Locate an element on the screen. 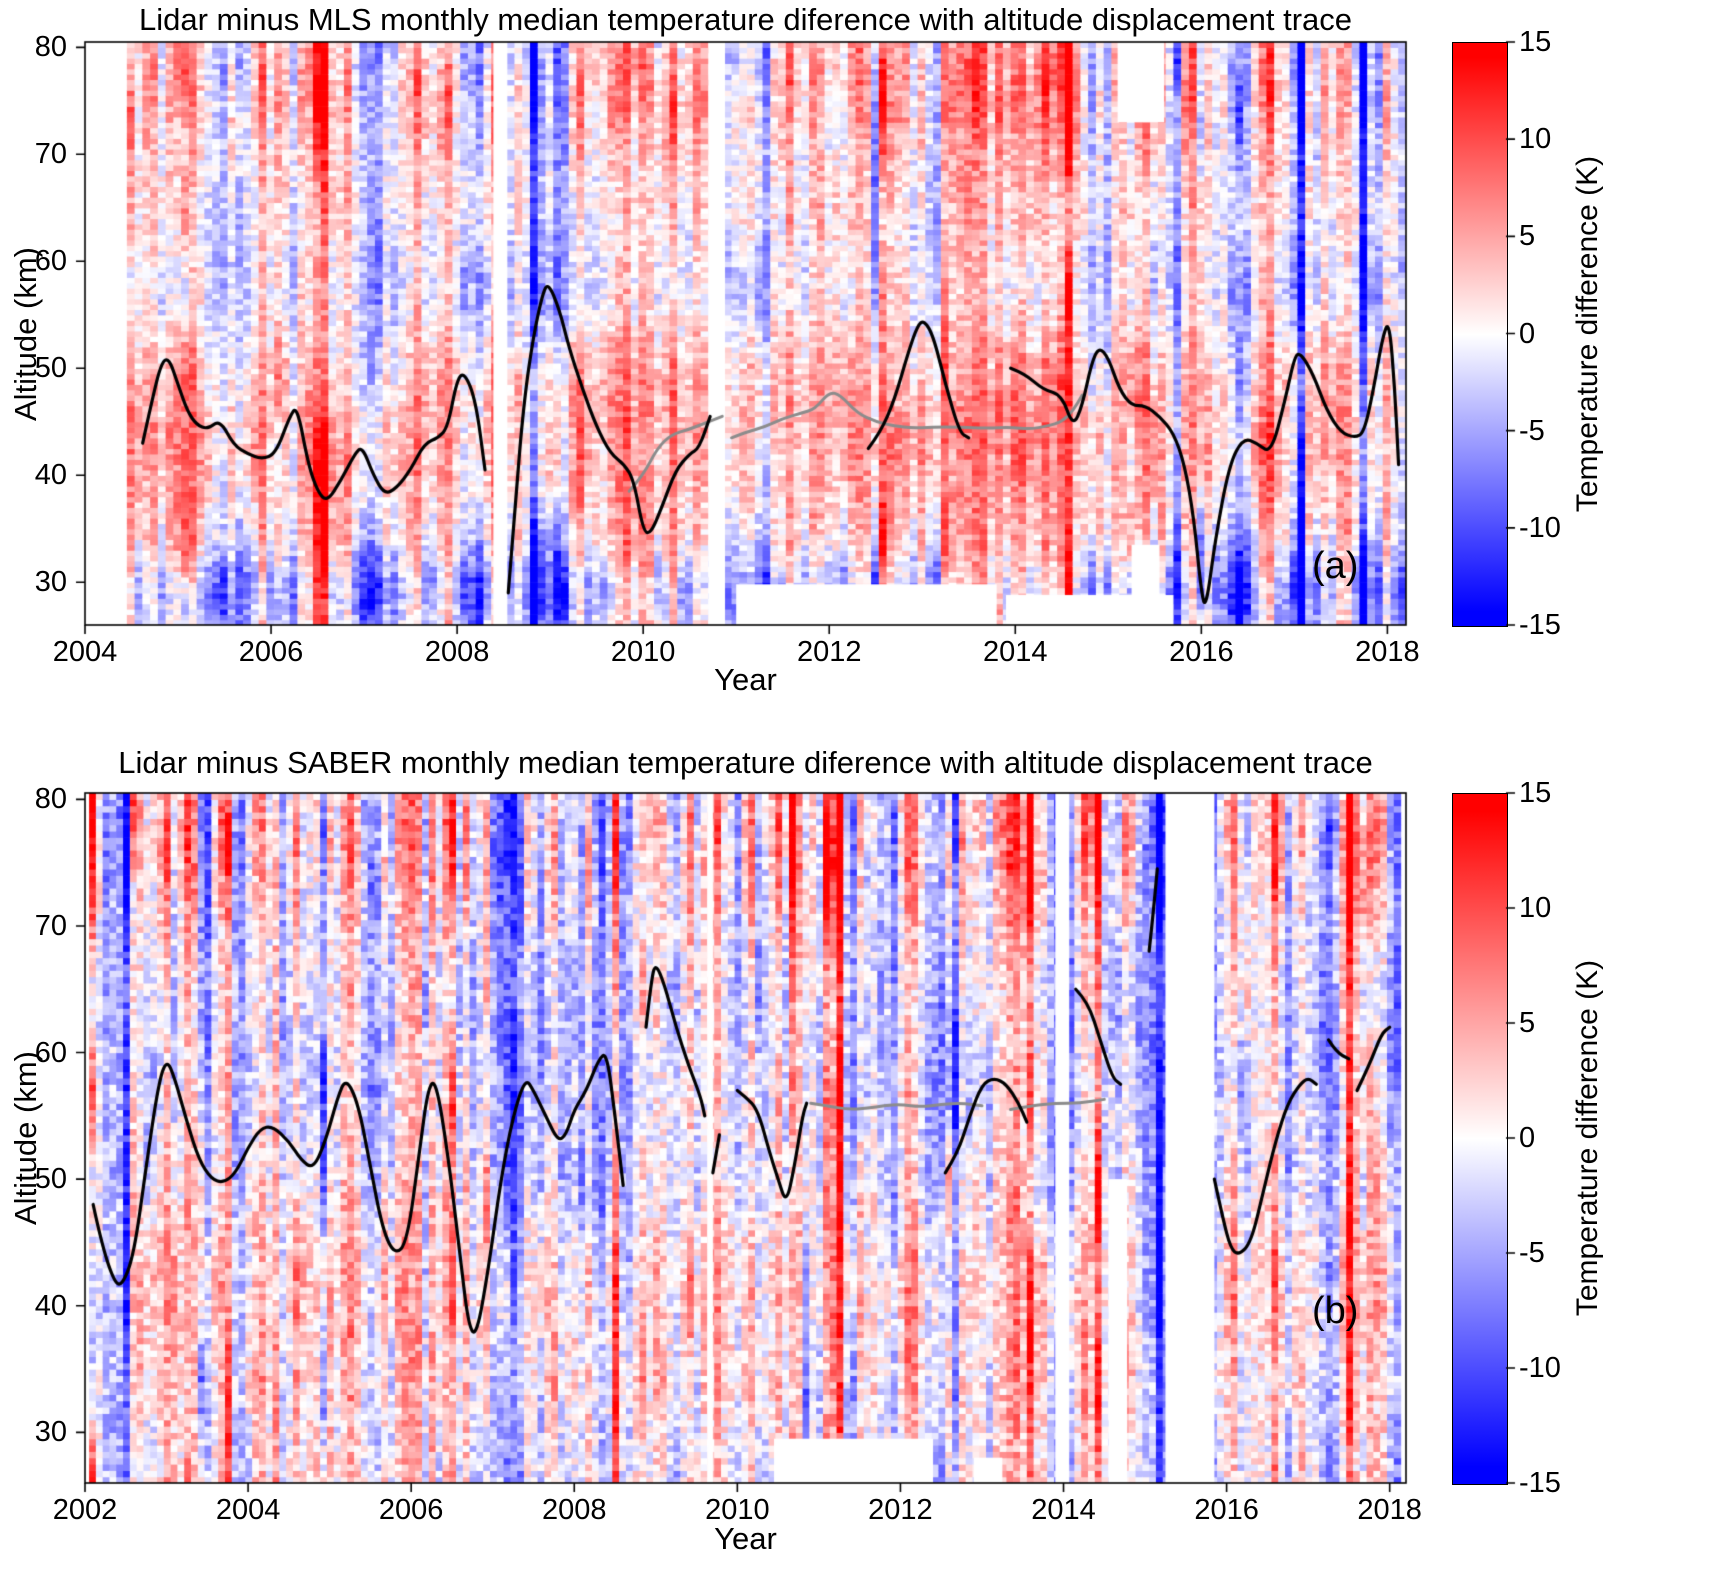 This screenshot has height=1569, width=1735. panel-b-y-axis-label: Altitude (km) is located at coordinates (25, 1138).